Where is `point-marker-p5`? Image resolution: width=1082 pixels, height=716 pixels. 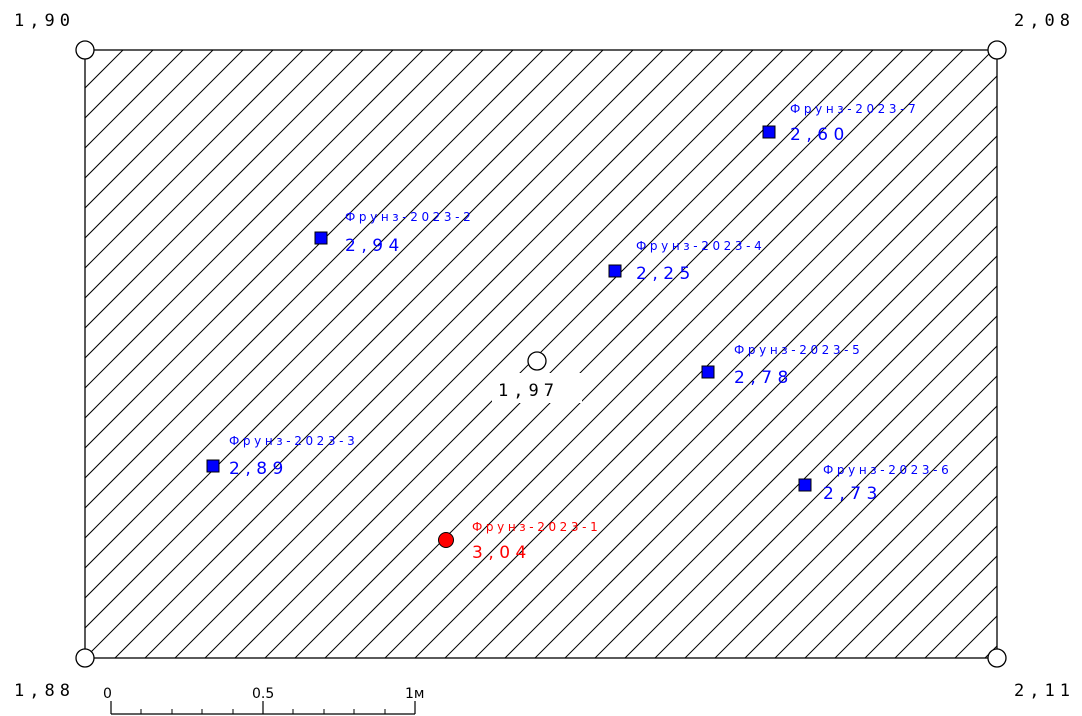
point-marker-p5 is located at coordinates (708, 372).